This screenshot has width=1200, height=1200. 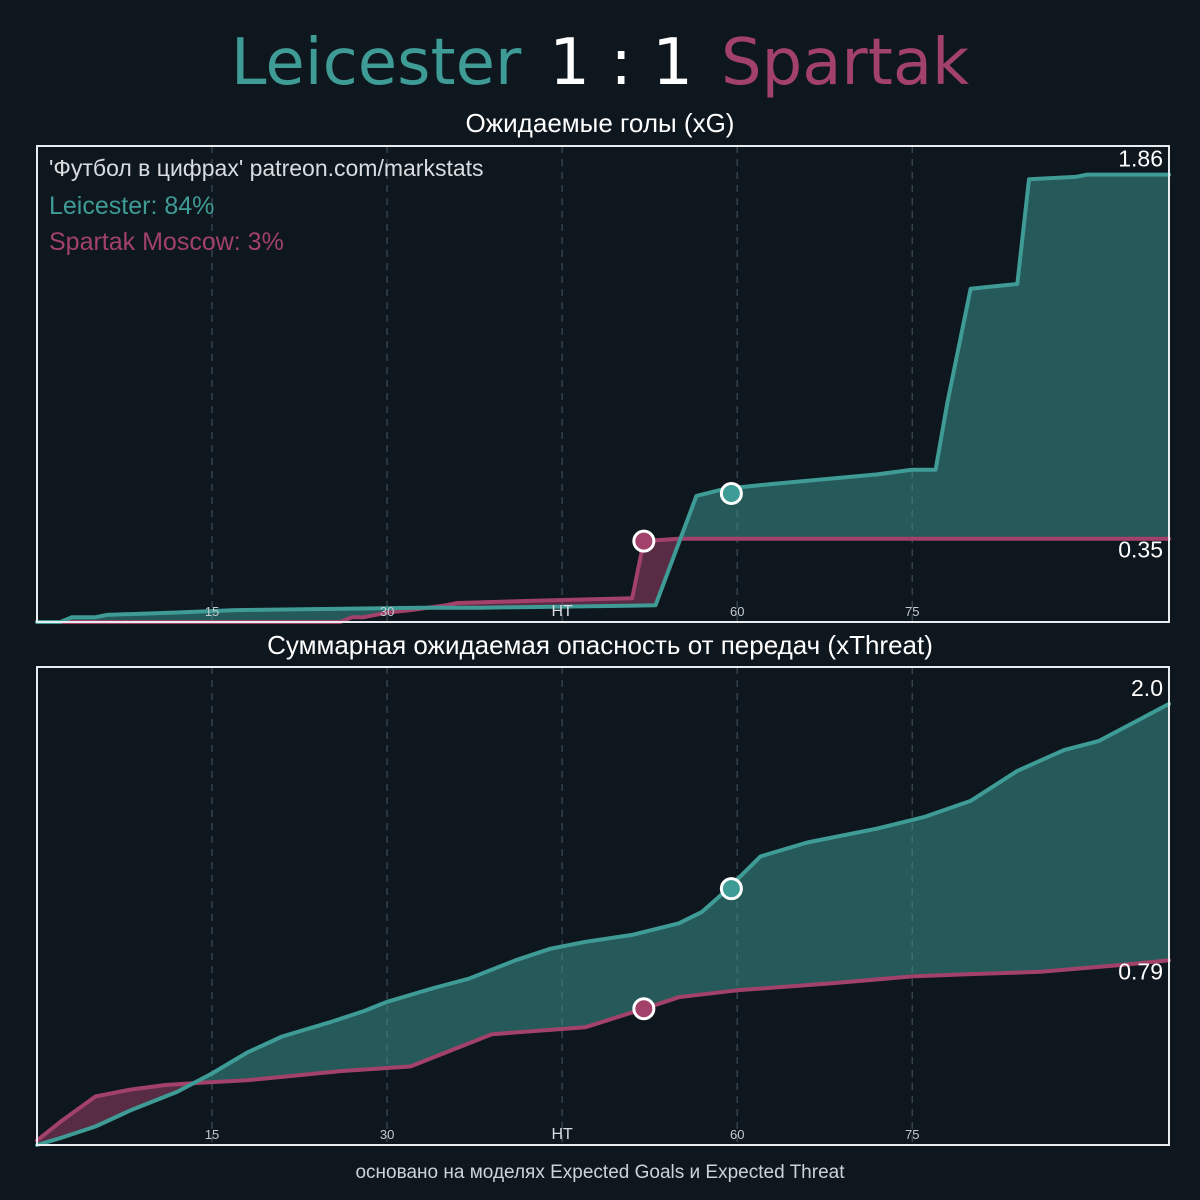 I want to click on legend-home: Leicester: 84%, so click(x=131, y=206).